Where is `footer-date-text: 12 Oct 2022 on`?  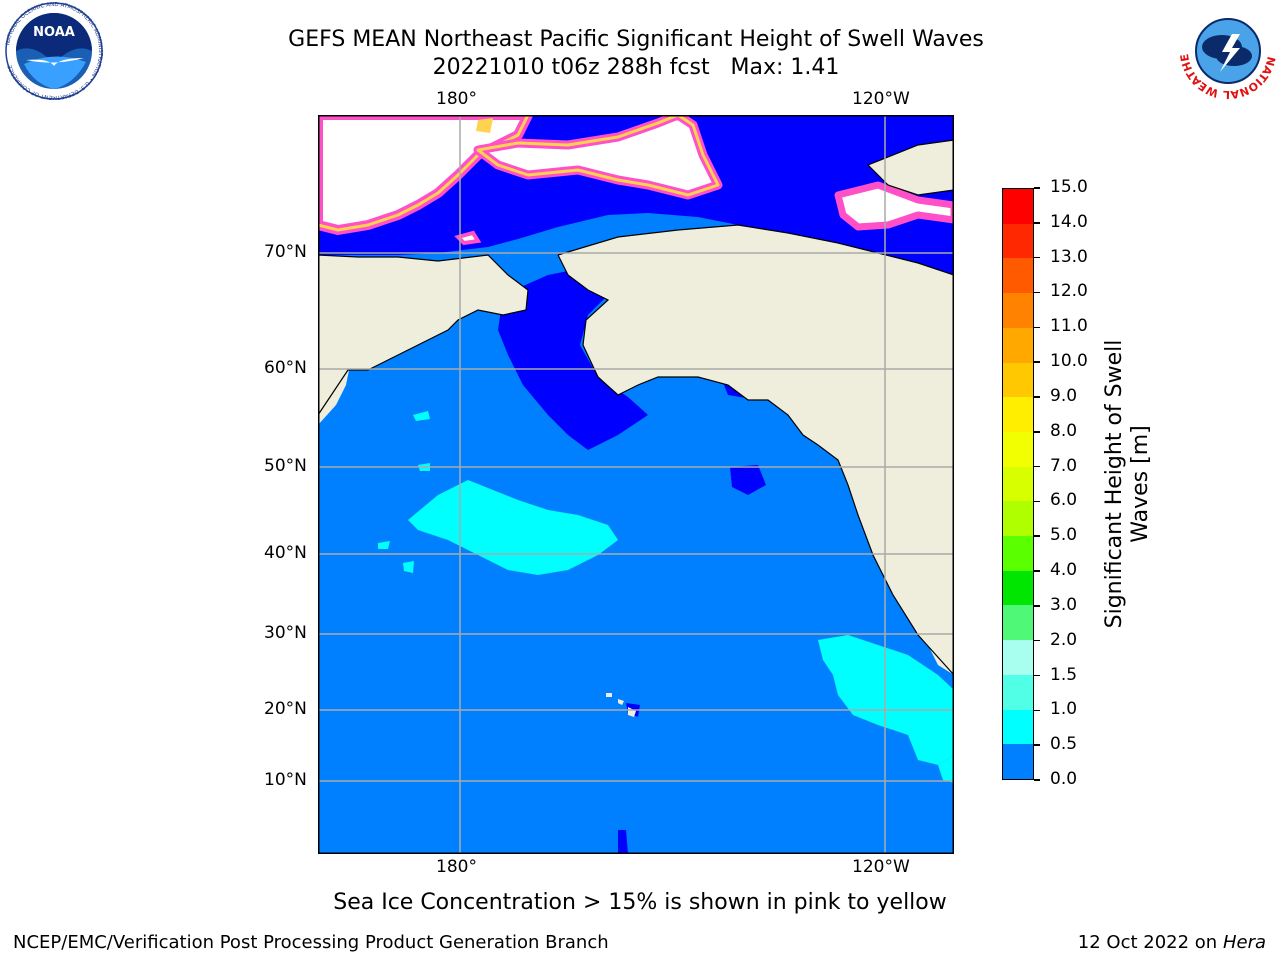 footer-date-text: 12 Oct 2022 on is located at coordinates (1150, 942).